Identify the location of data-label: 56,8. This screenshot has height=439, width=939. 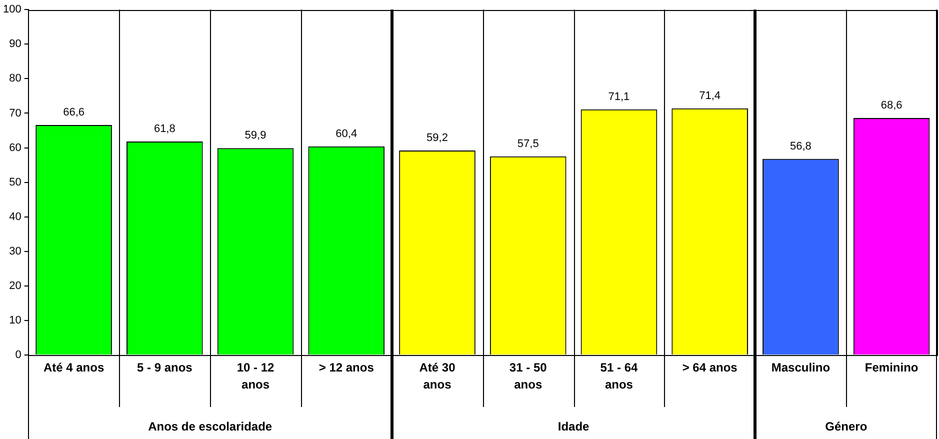
(801, 146).